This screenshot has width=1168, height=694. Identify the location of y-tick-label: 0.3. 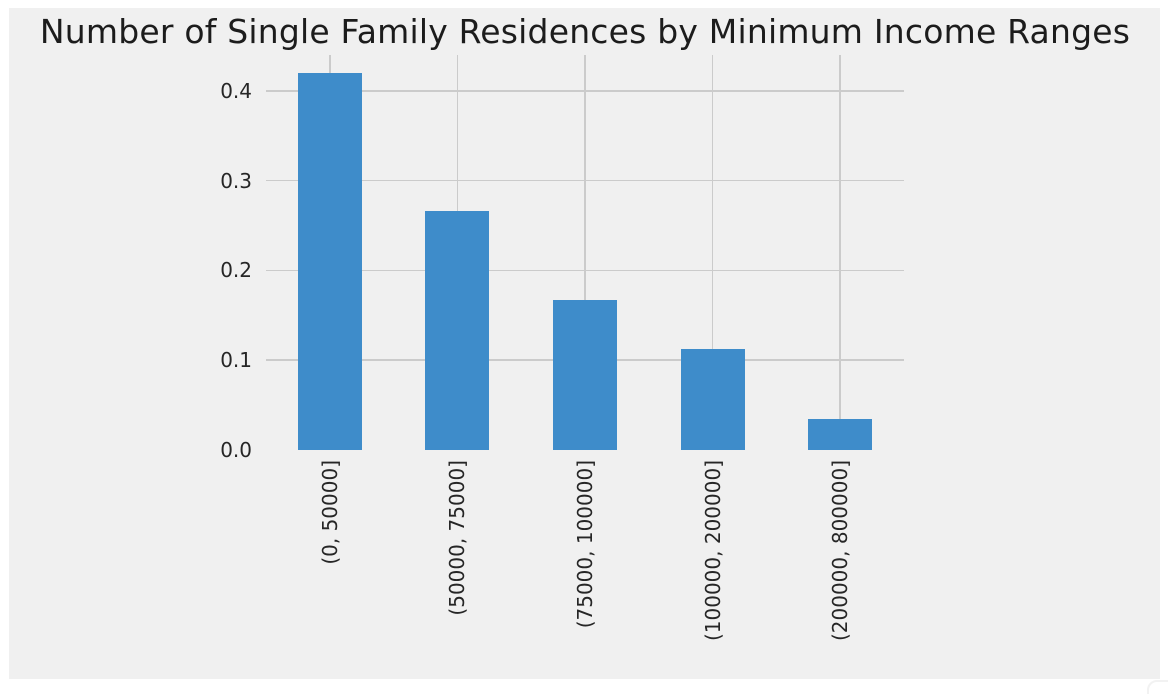
(236, 180).